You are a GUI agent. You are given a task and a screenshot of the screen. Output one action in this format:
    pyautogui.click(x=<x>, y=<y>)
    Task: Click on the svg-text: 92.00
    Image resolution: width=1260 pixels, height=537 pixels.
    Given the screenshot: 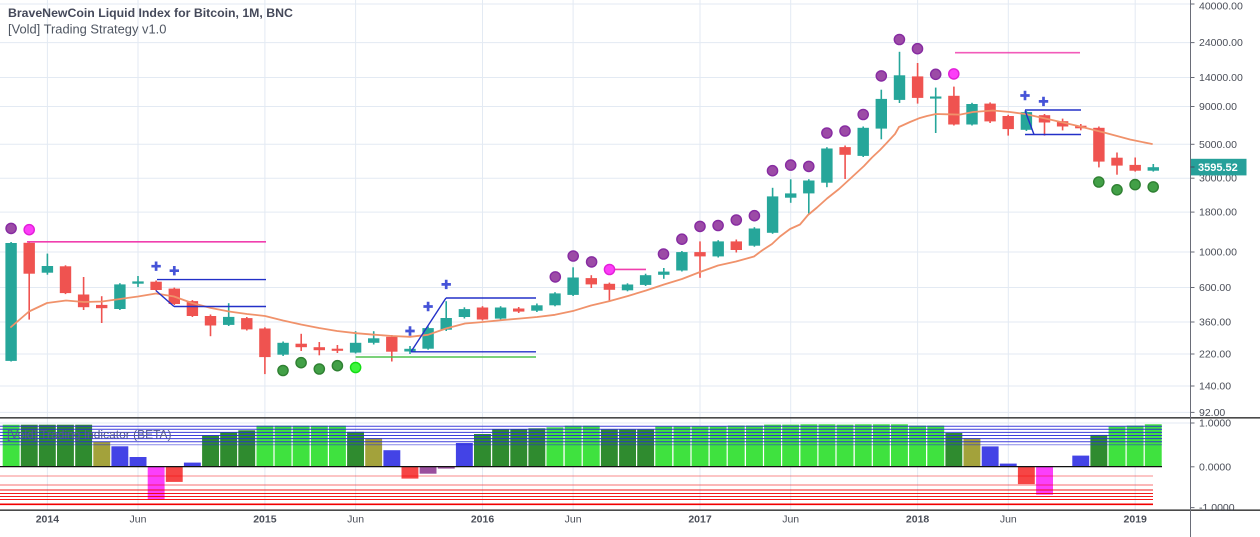 What is the action you would take?
    pyautogui.click(x=1212, y=413)
    